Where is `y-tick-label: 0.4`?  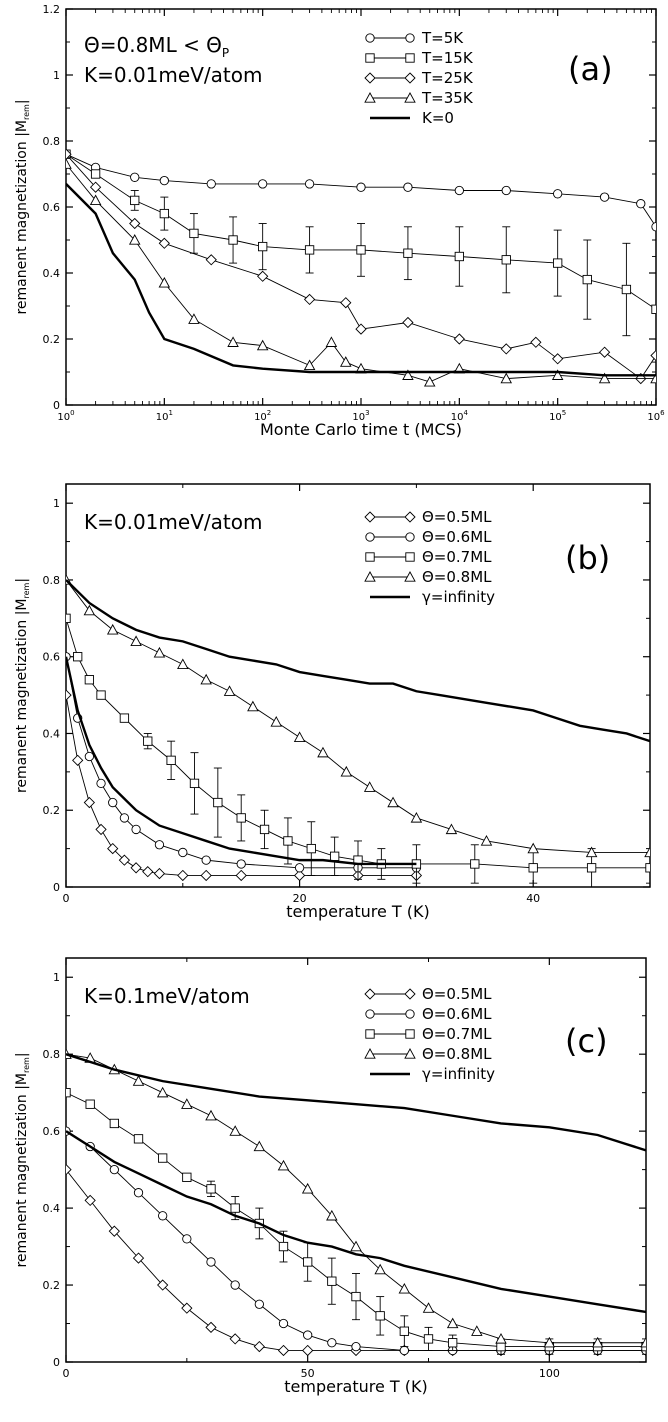
y-tick-label: 0.4 is located at coordinates (52, 273).